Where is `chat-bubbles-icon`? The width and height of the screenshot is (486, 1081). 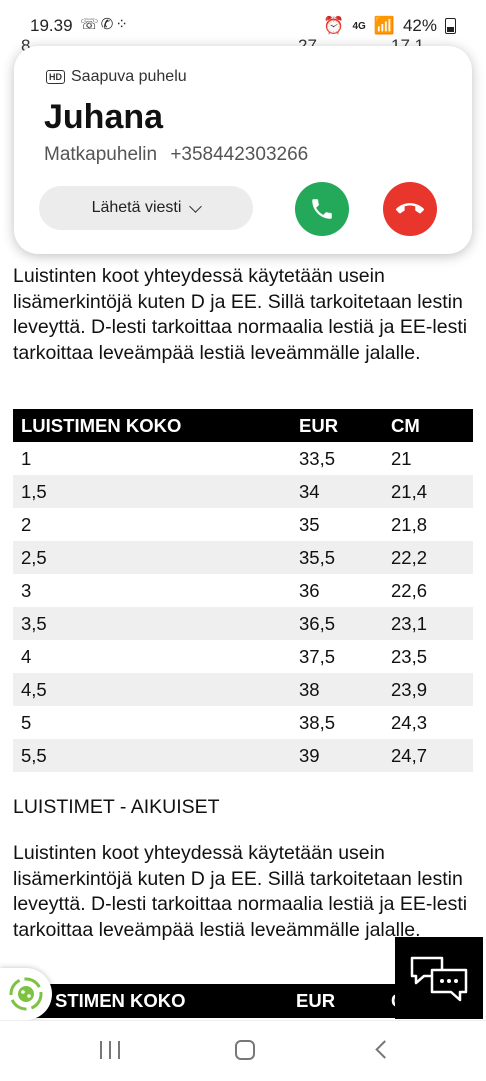
chat-bubbles-icon is located at coordinates (439, 979).